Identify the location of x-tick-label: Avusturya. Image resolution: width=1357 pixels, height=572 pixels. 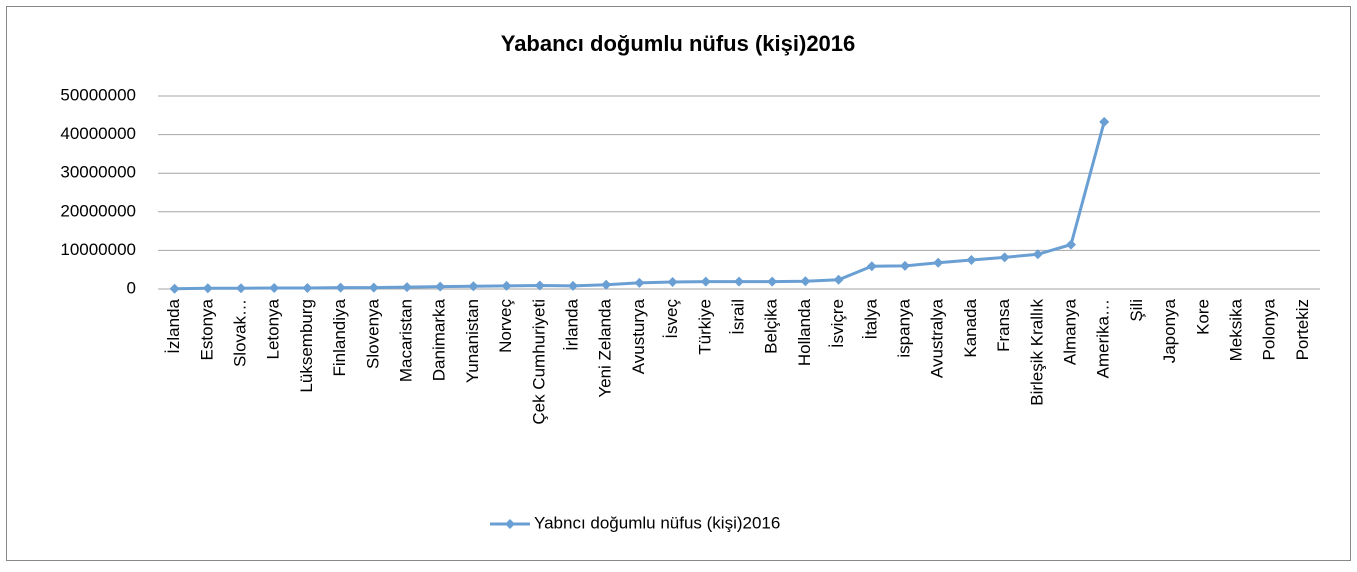
(638, 336).